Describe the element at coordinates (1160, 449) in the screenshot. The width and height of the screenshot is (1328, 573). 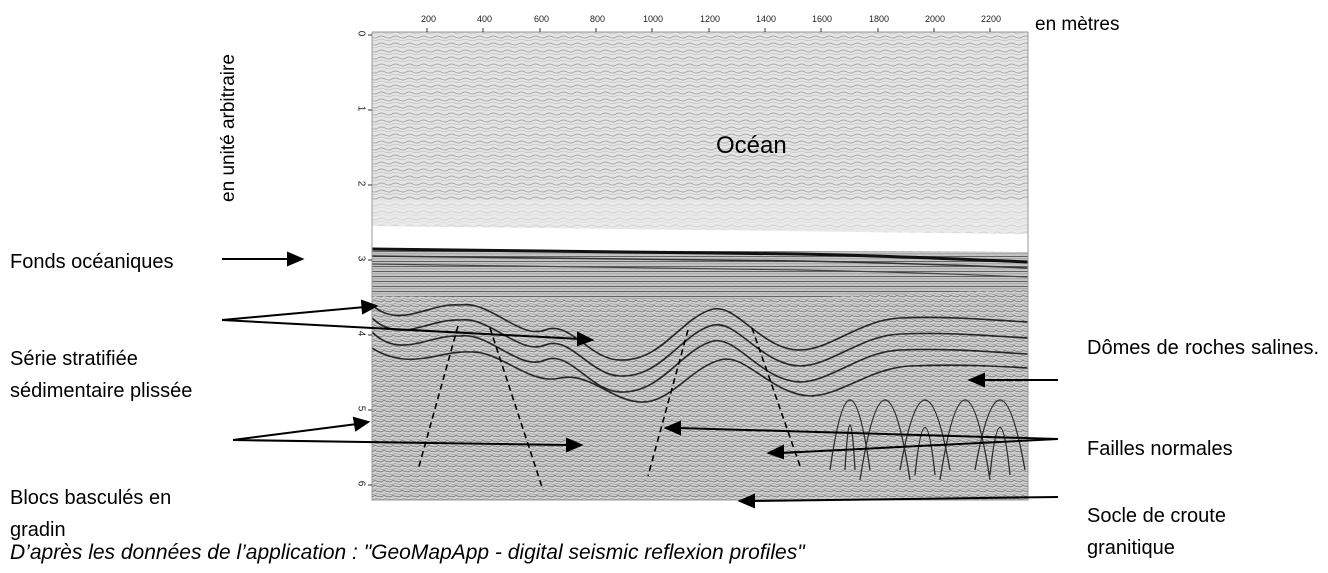
I see `failles-normales-label: Failles normales` at that location.